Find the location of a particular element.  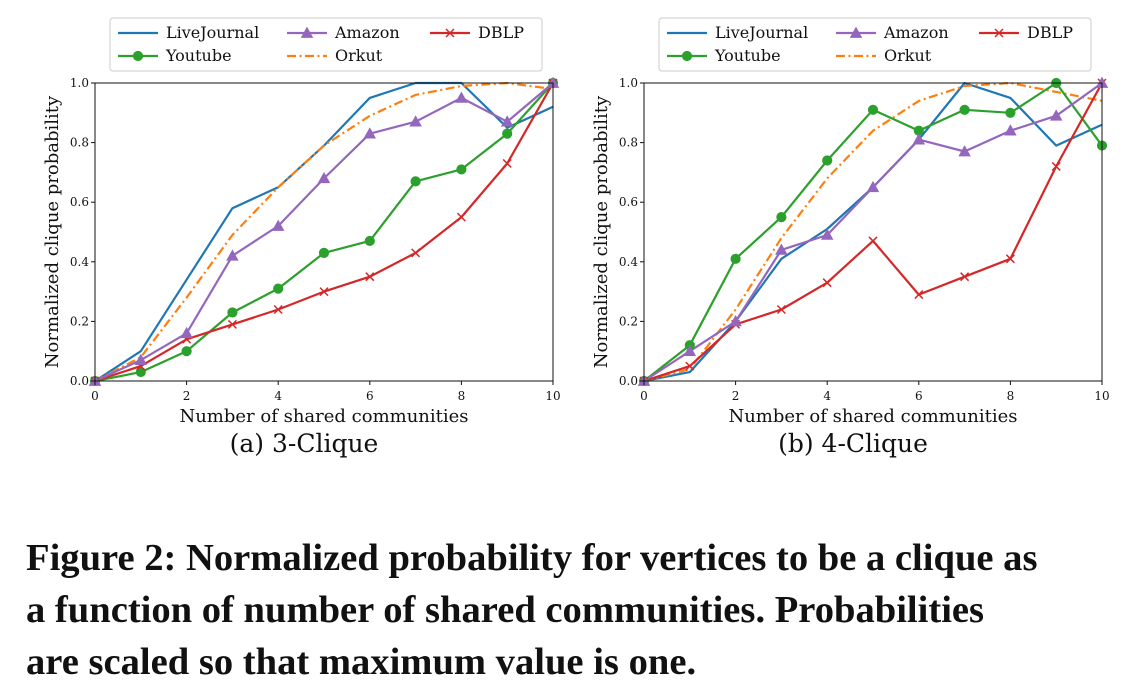

legend: LiveJournal Youtube Amazon Orkut DBLP is located at coordinates (875, 44).